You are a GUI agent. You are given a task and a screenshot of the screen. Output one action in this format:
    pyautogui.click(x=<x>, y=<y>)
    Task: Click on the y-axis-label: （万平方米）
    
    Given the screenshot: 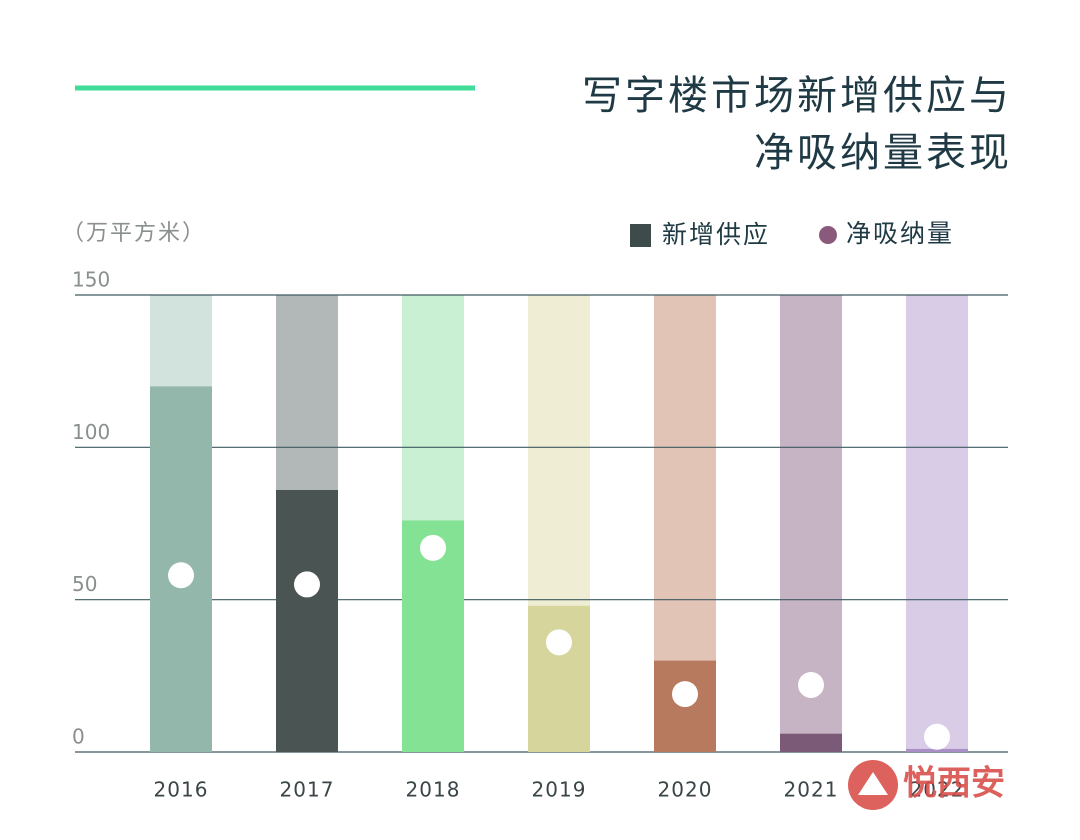 What is the action you would take?
    pyautogui.click(x=134, y=233)
    